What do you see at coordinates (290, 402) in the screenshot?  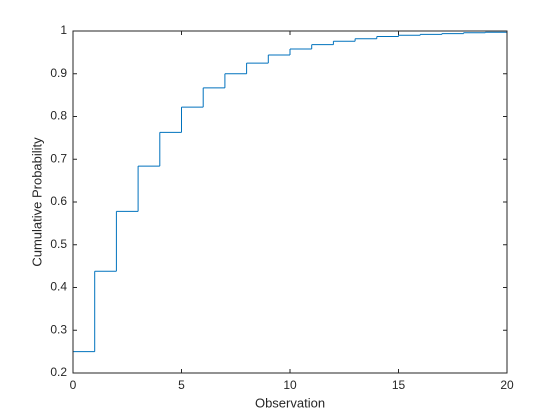 I see `x-axis-label: Observation` at bounding box center [290, 402].